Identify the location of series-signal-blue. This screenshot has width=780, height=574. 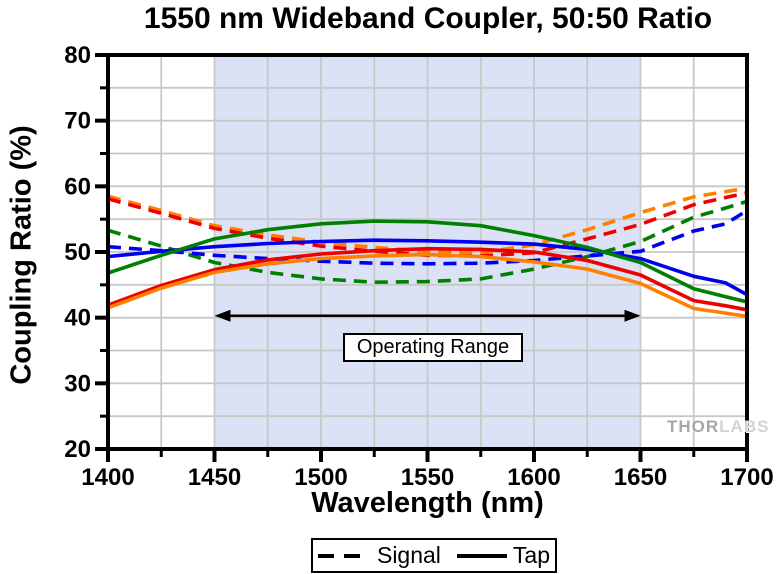
(427, 237).